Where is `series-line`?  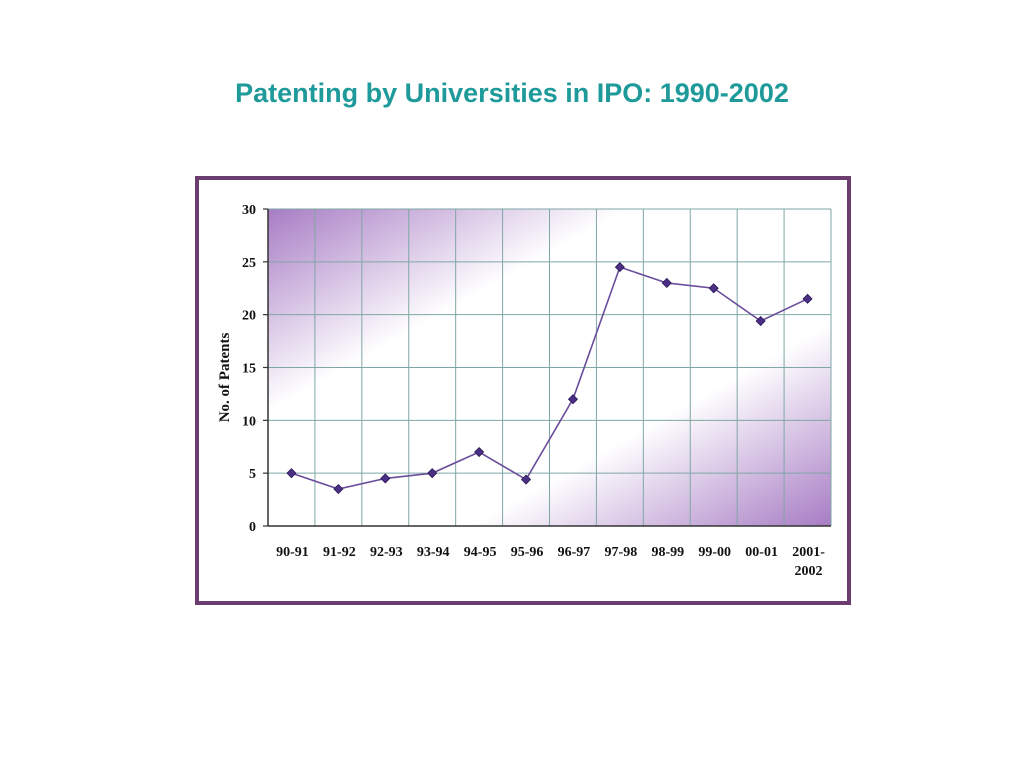
series-line is located at coordinates (549, 378).